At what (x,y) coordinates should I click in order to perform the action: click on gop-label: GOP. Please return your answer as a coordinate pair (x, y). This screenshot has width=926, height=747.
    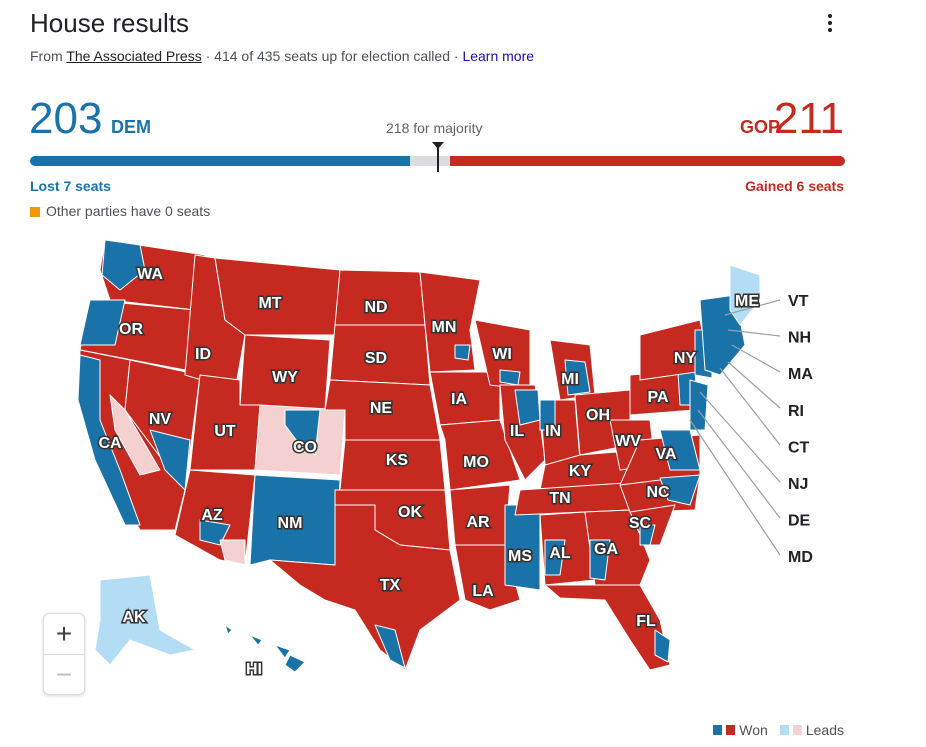
    Looking at the image, I should click on (759, 127).